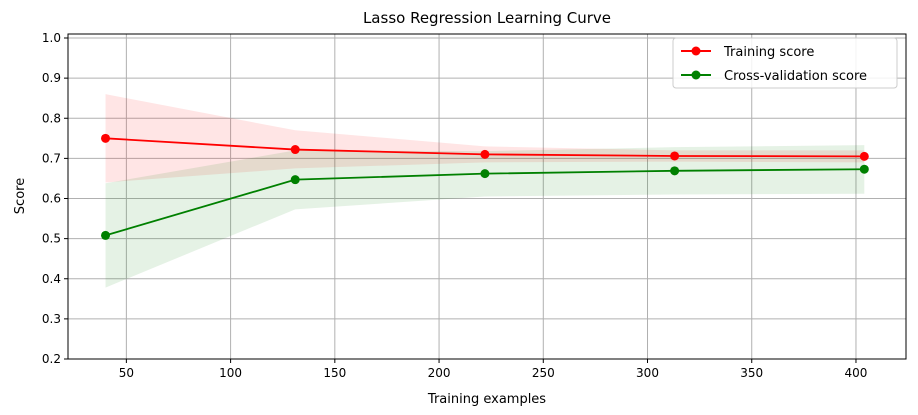 The image size is (918, 415). I want to click on x-tick-label-150: 150, so click(334, 373).